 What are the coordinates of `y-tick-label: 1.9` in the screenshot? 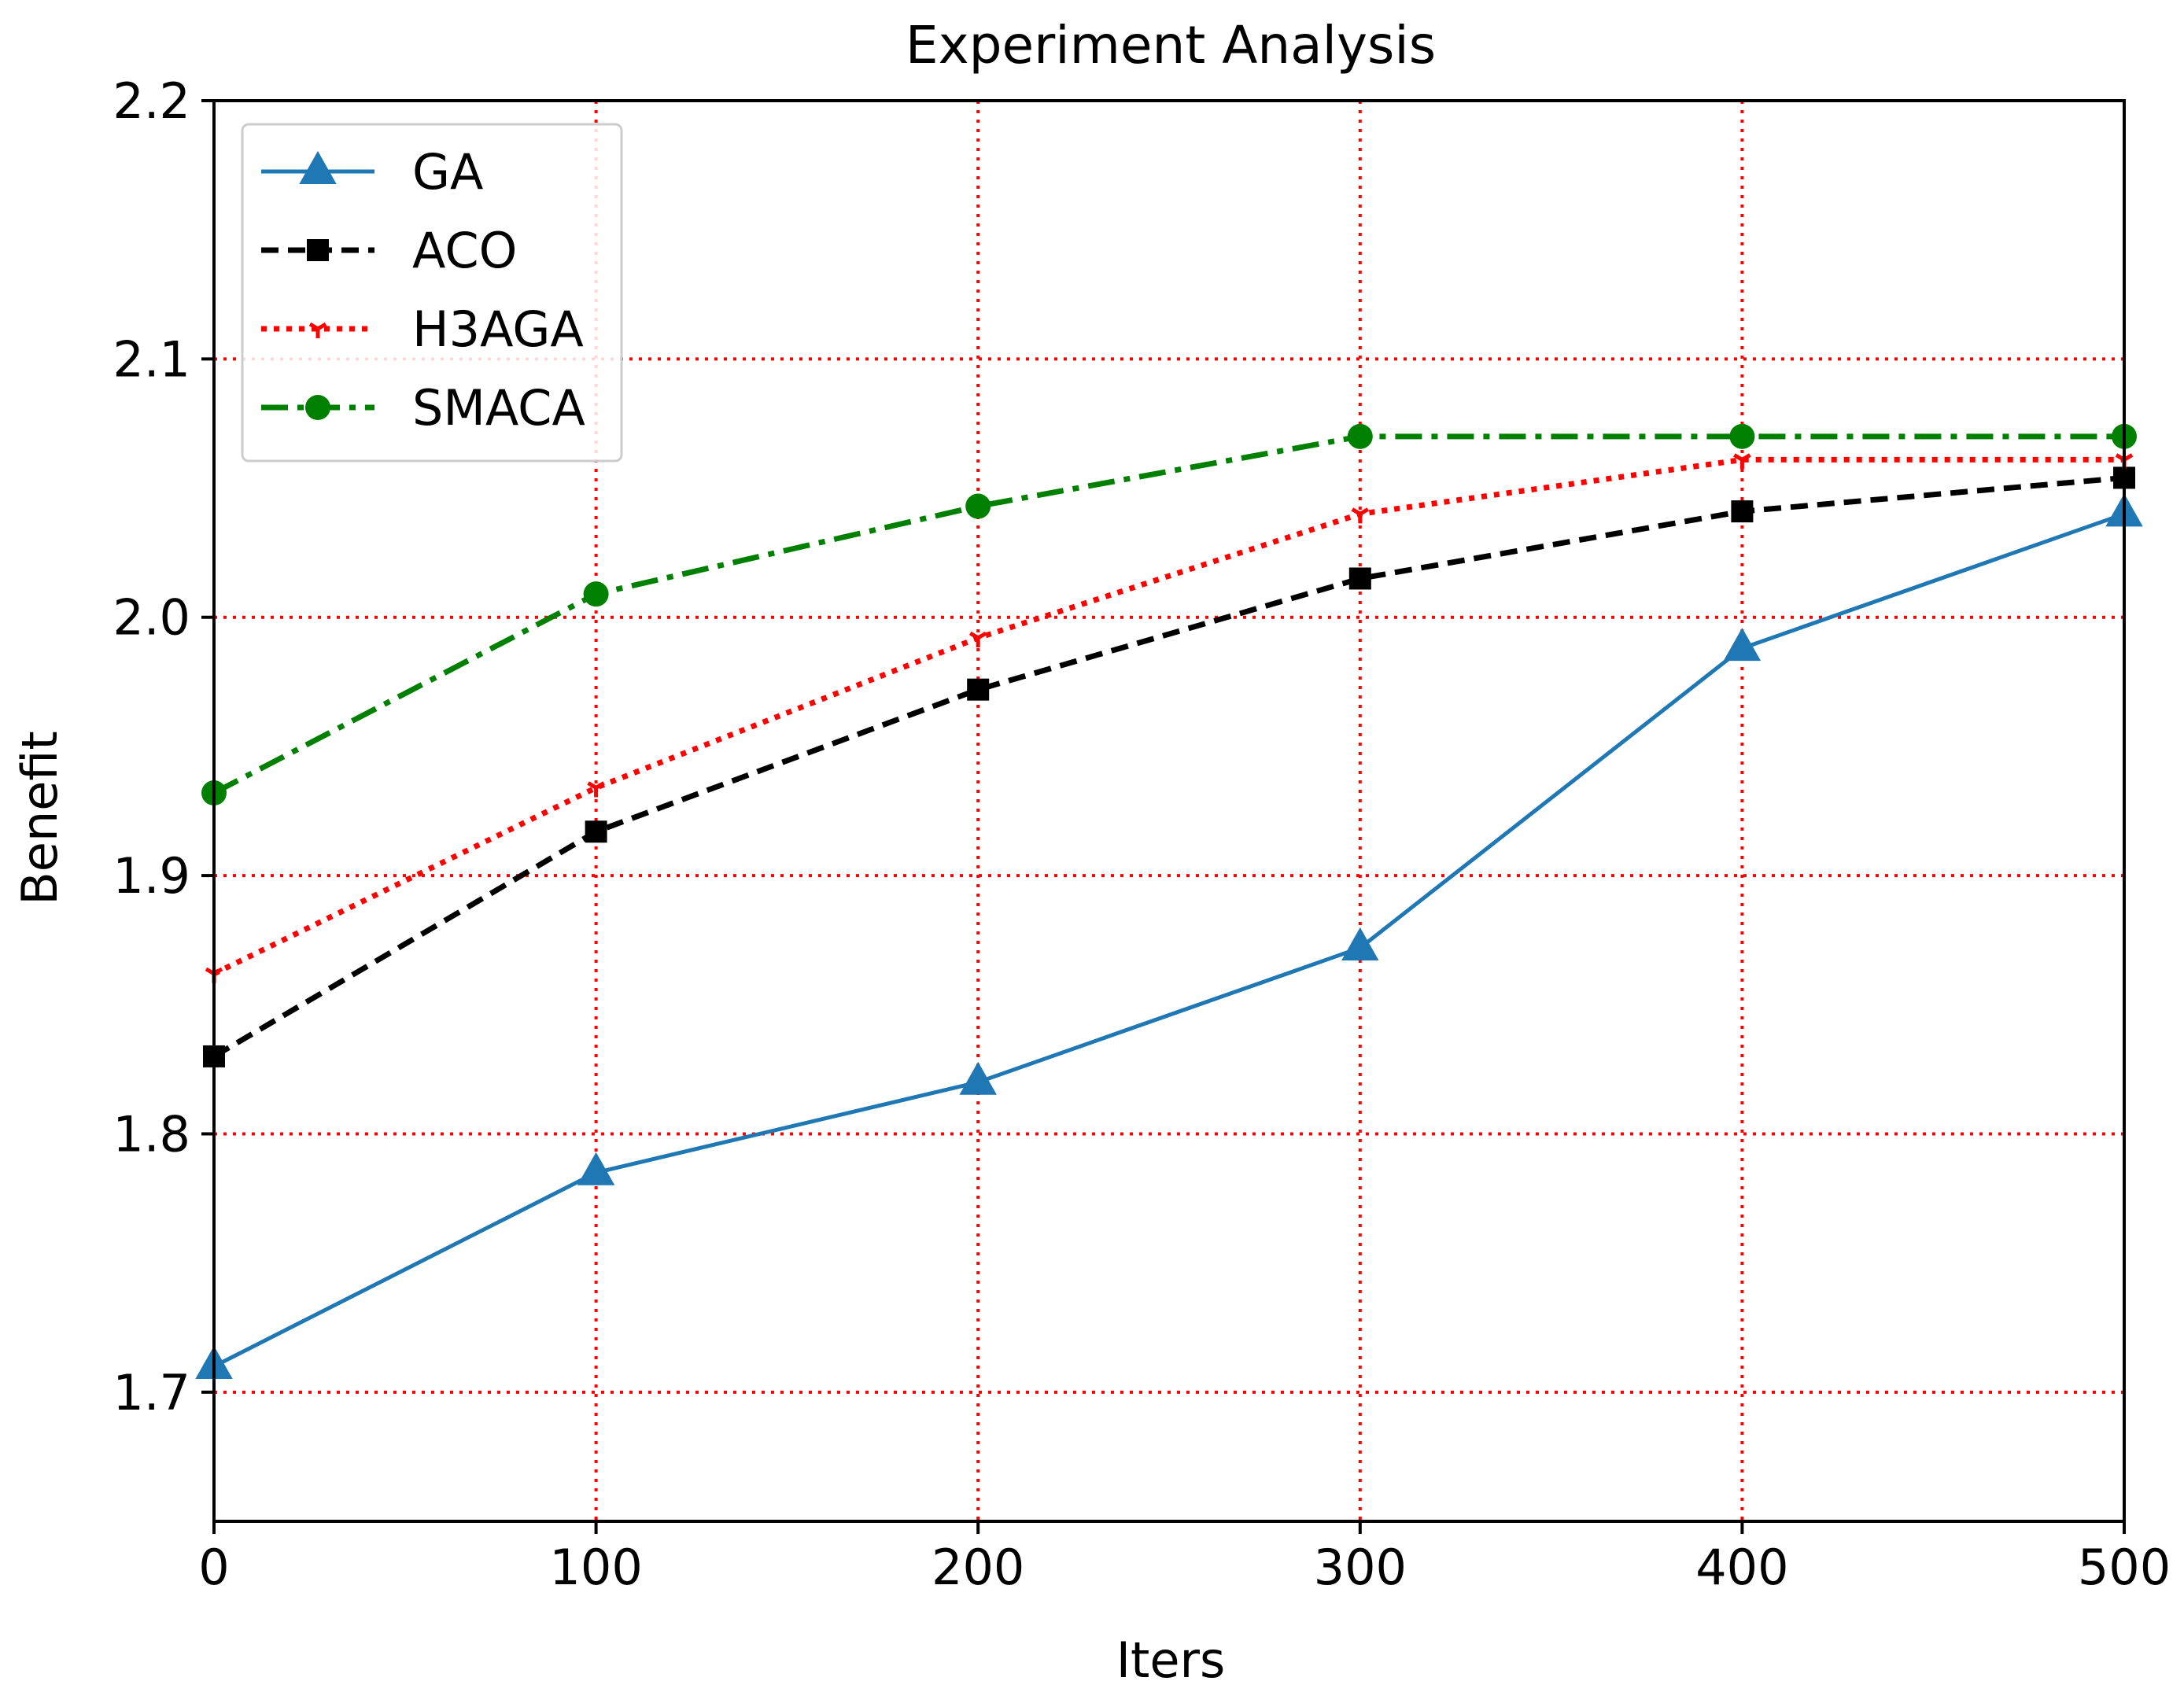 It's located at (151, 876).